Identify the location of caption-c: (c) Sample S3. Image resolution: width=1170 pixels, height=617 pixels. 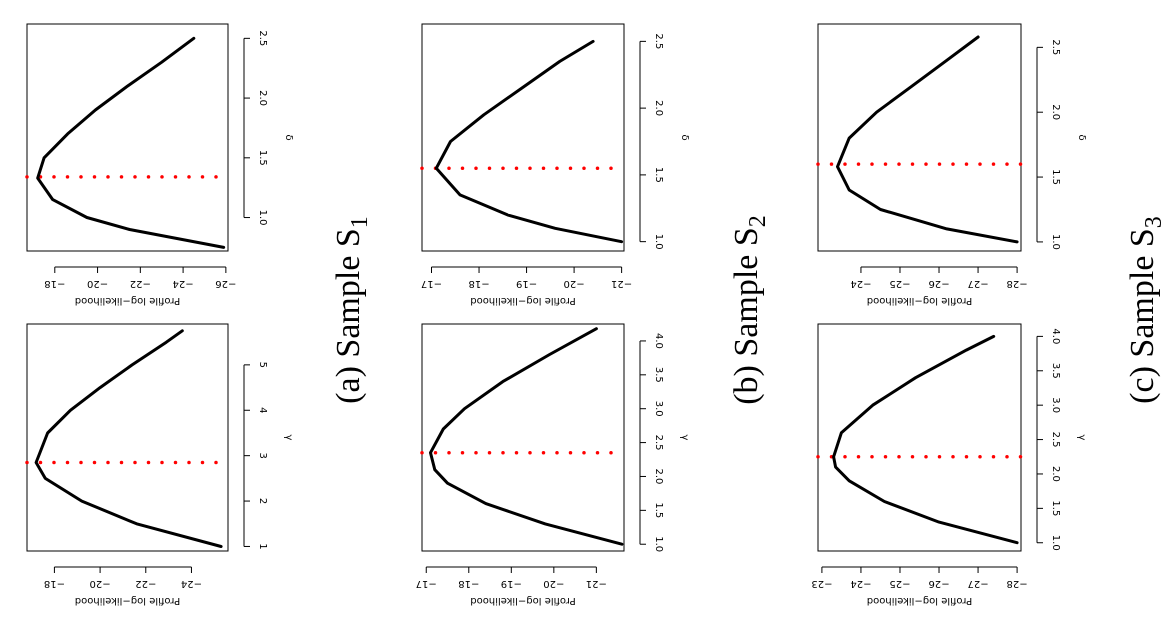
(1145, 310).